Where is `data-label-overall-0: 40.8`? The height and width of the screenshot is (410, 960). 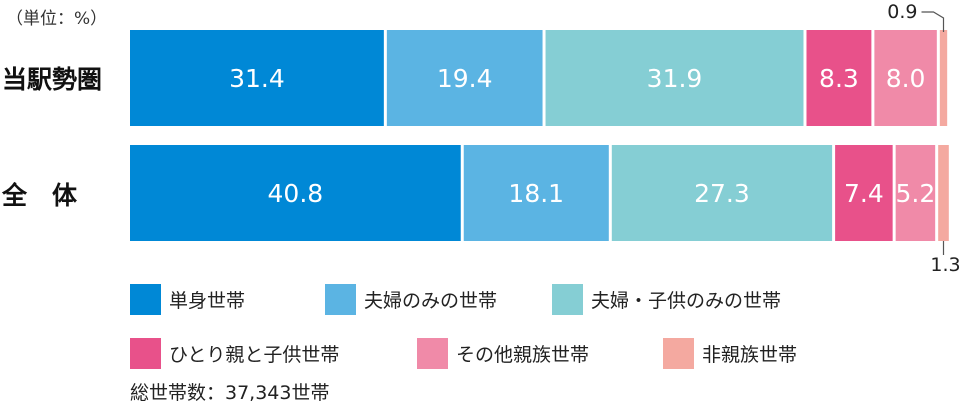
data-label-overall-0: 40.8 is located at coordinates (296, 193).